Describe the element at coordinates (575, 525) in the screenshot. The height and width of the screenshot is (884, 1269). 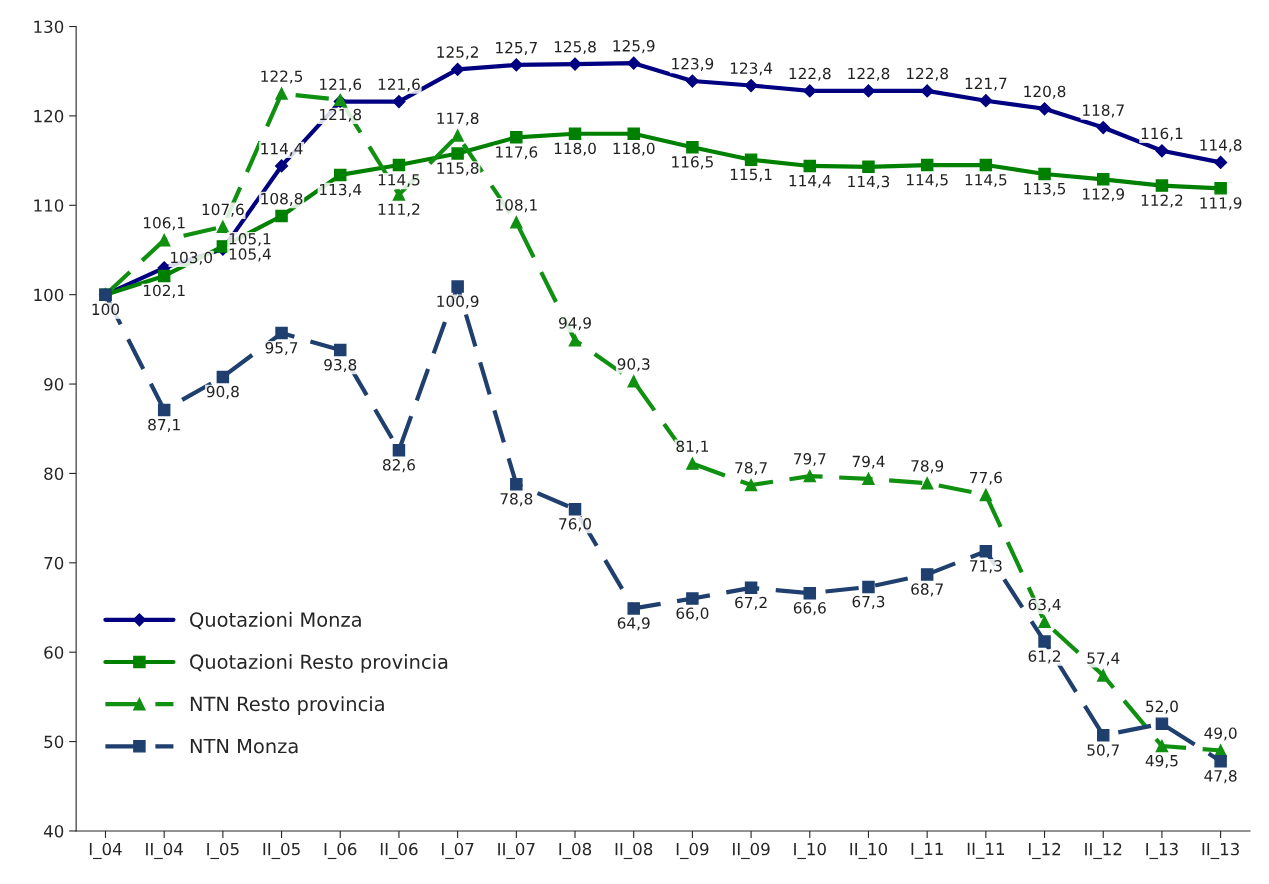
I see `data-label: 76,0` at that location.